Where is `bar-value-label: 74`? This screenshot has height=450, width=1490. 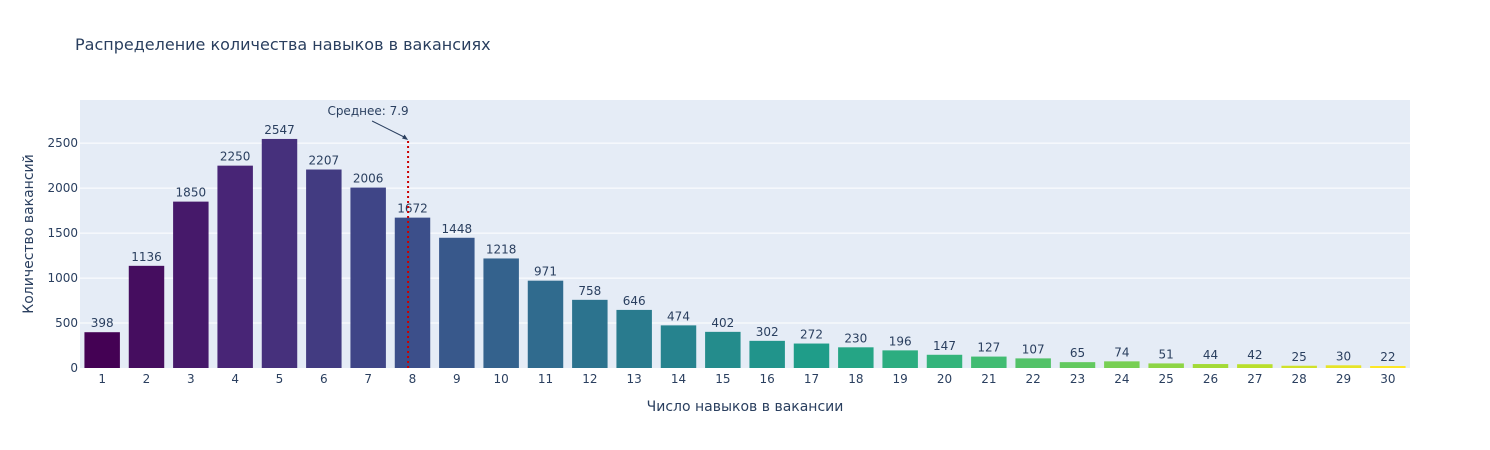 bar-value-label: 74 is located at coordinates (1121, 352).